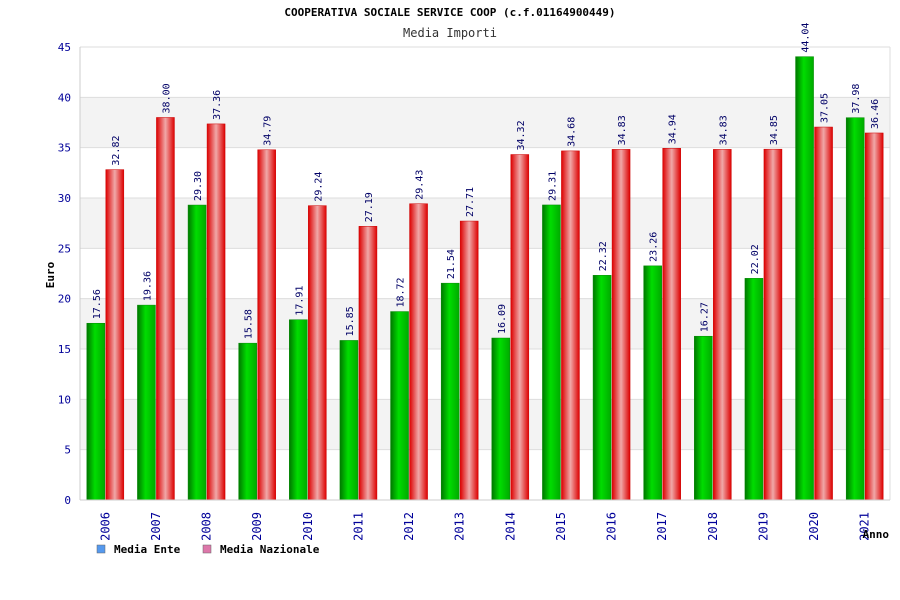 The image size is (900, 600). I want to click on y-tick-label: 40, so click(64, 97).